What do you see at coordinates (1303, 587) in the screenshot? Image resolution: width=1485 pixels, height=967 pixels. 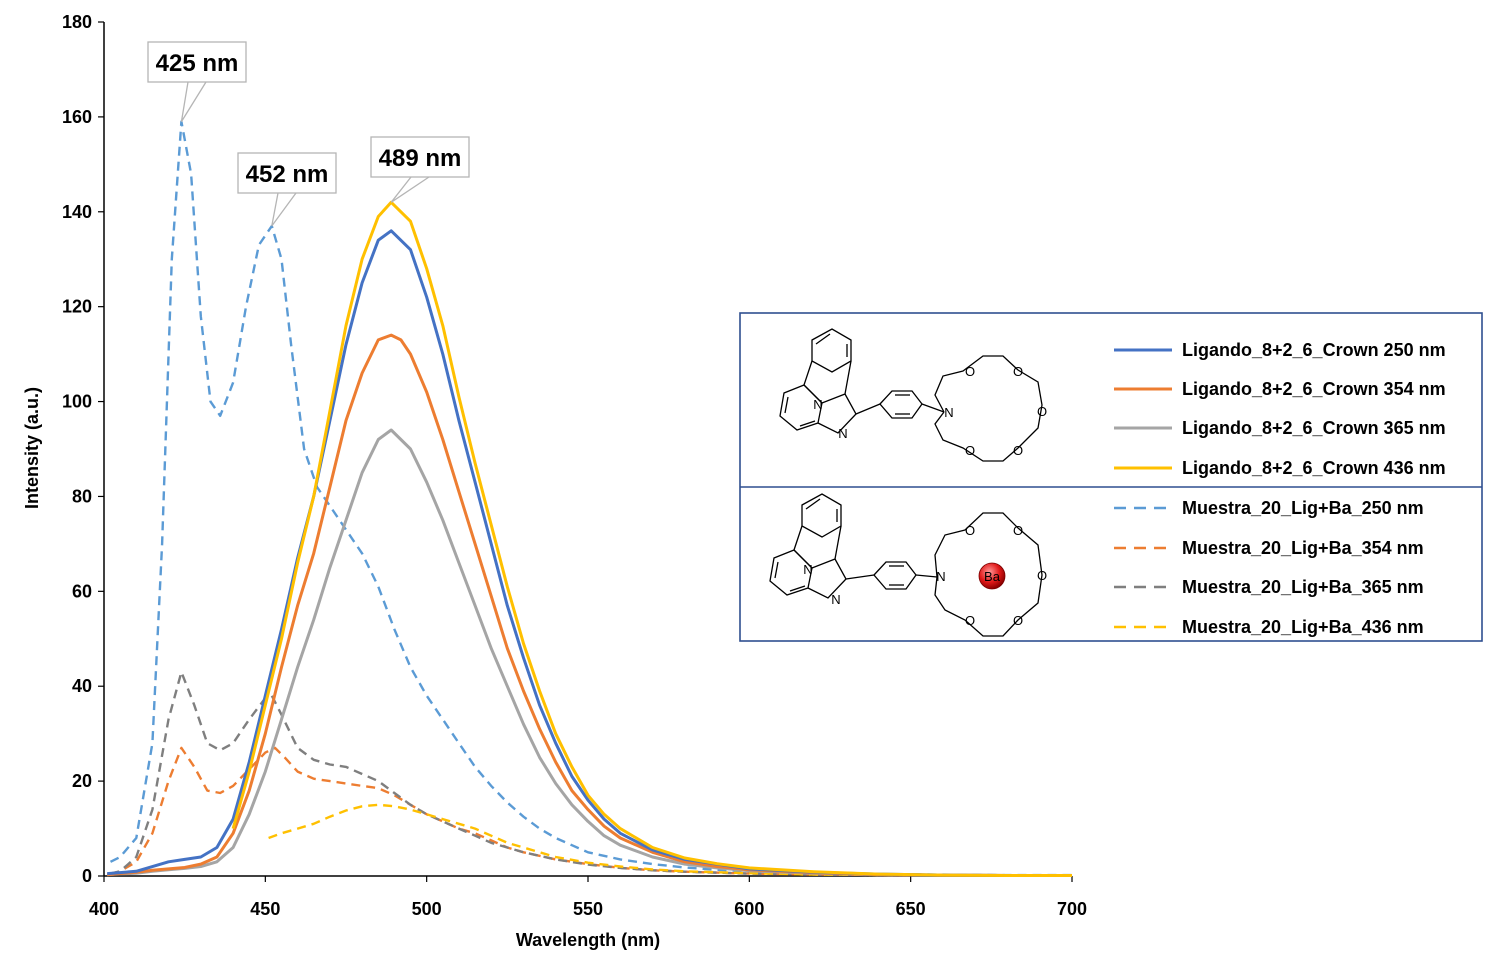 I see `legend-label: Muestra_20_Lig+Ba_365 nm` at bounding box center [1303, 587].